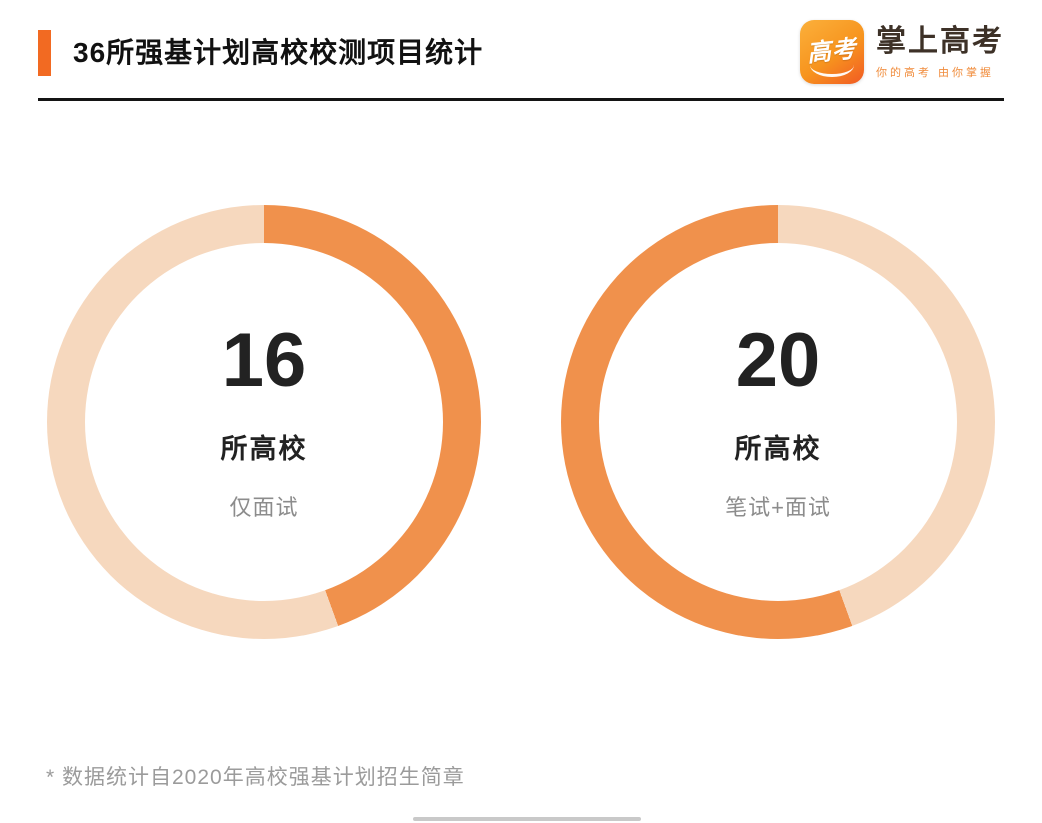 This screenshot has height=823, width=1042. I want to click on donut-center: 16 所高校 仅面试, so click(264, 422).